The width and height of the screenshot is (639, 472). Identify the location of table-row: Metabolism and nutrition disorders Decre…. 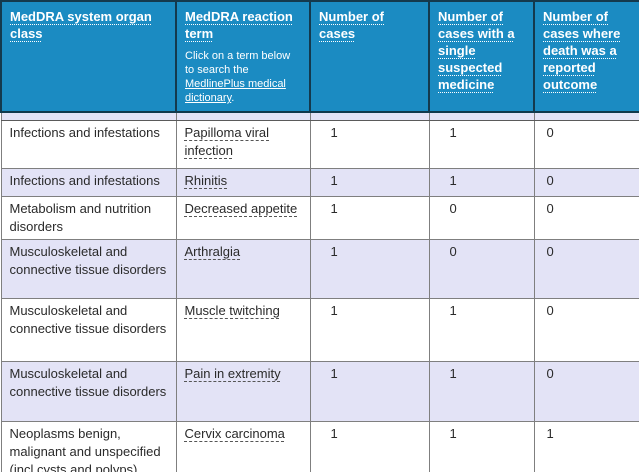
(319, 217).